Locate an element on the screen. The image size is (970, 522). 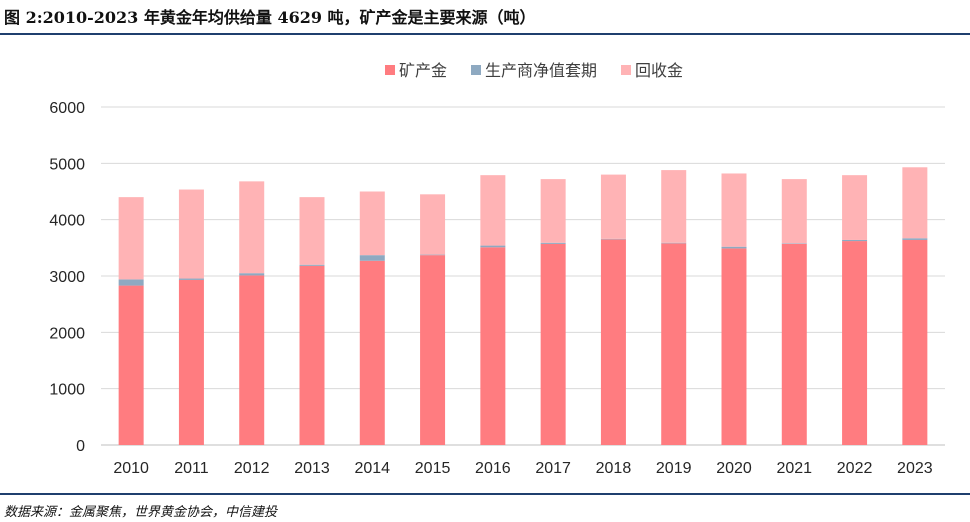
y-tick-label: 5000 is located at coordinates (67, 164).